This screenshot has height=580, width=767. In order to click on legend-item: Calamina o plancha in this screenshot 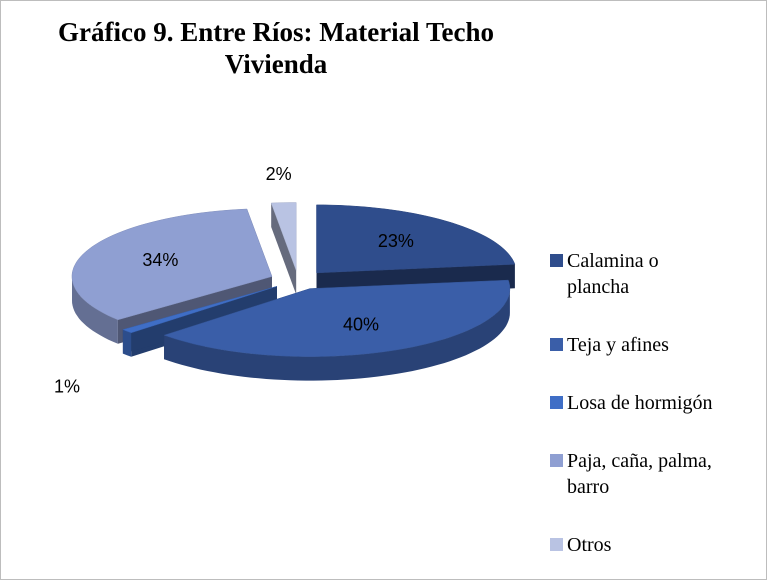, I will do `click(655, 274)`.